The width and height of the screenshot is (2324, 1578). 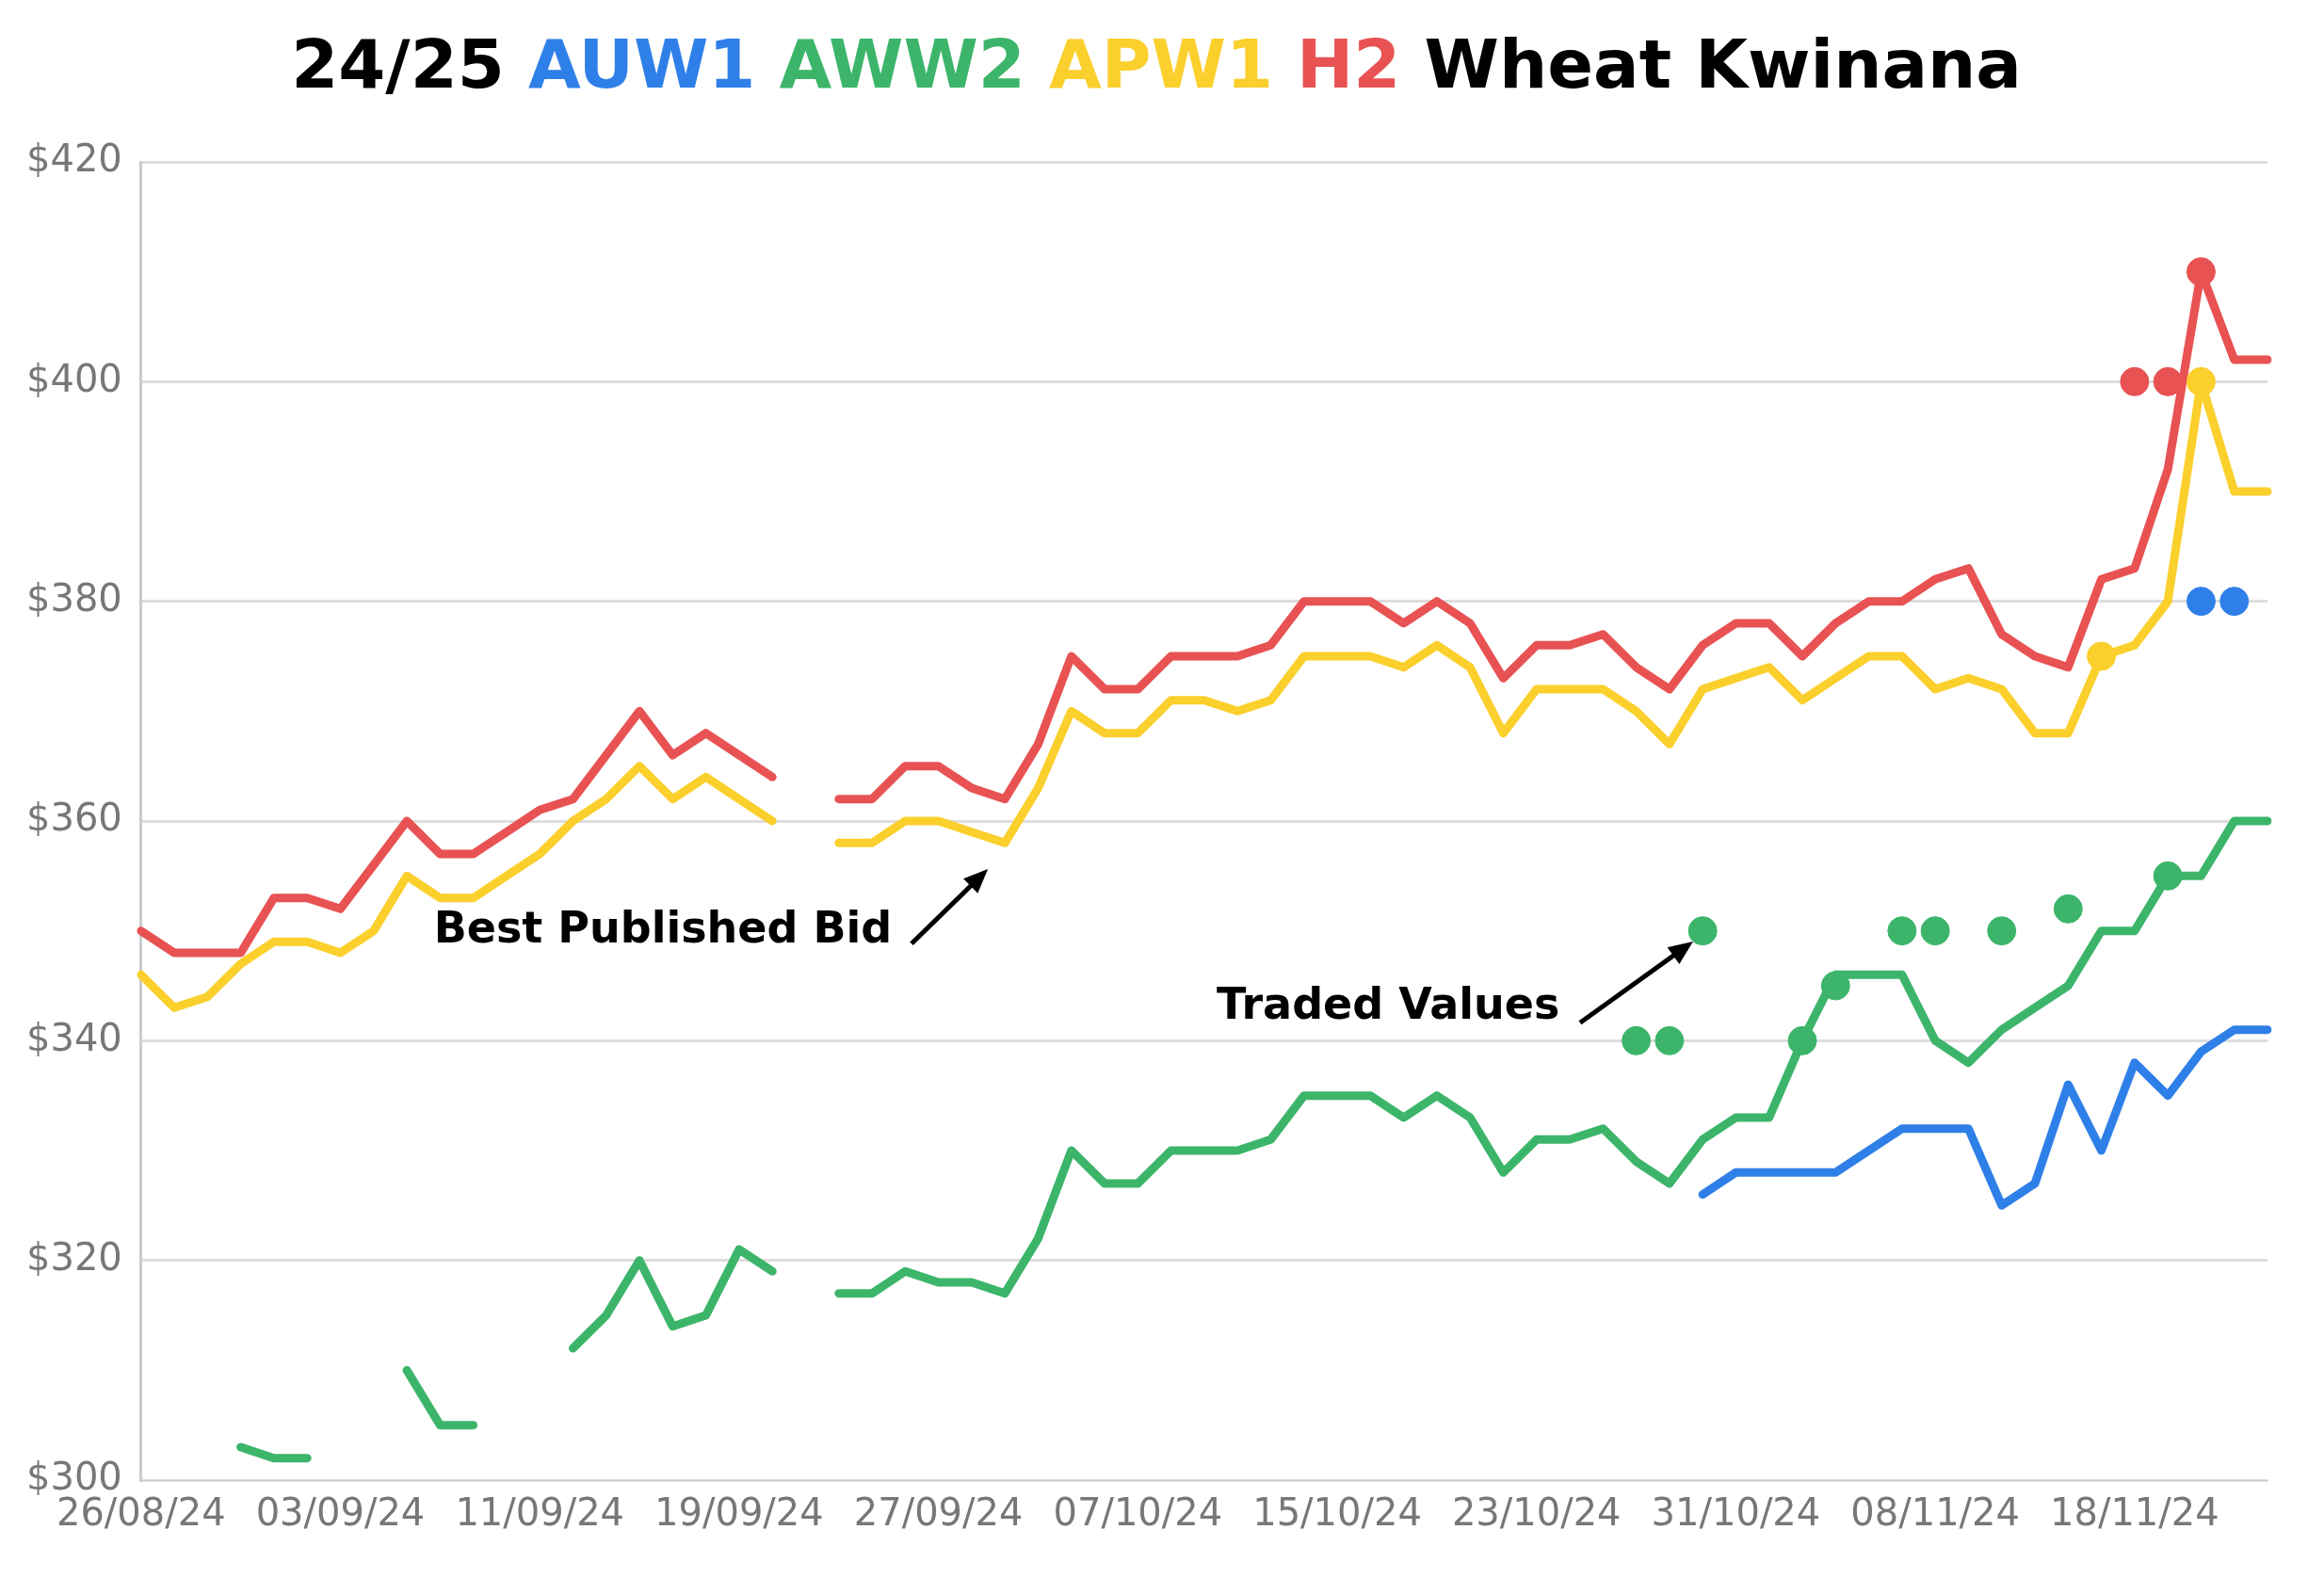 What do you see at coordinates (938, 1512) in the screenshot?
I see `x-tick-label: 27/09/24` at bounding box center [938, 1512].